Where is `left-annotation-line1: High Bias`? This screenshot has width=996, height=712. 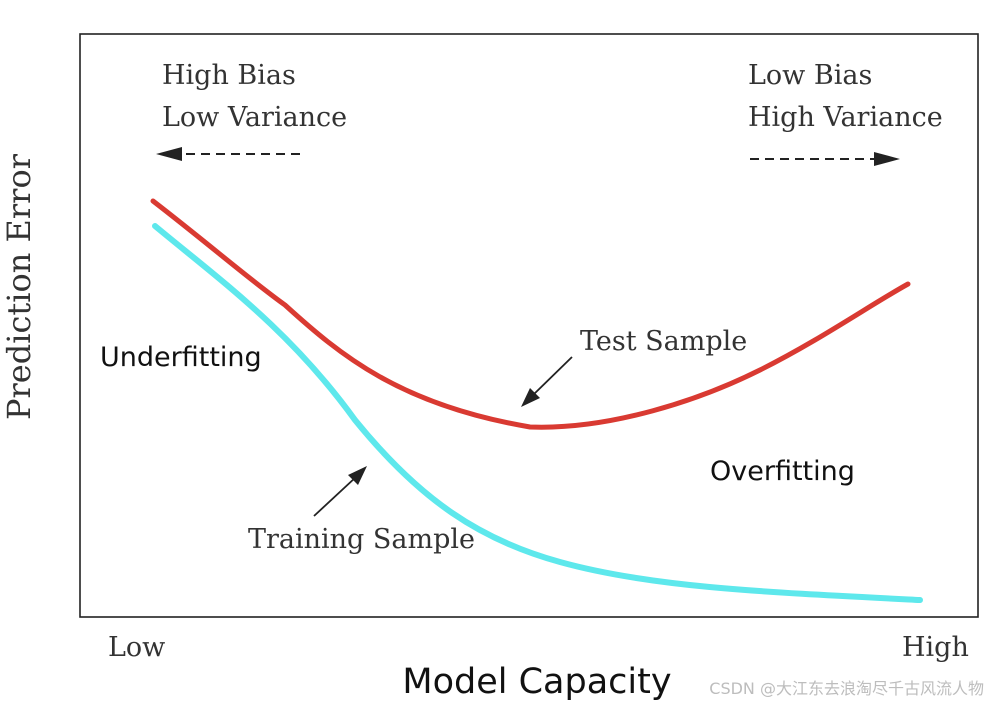 left-annotation-line1: High Bias is located at coordinates (229, 75).